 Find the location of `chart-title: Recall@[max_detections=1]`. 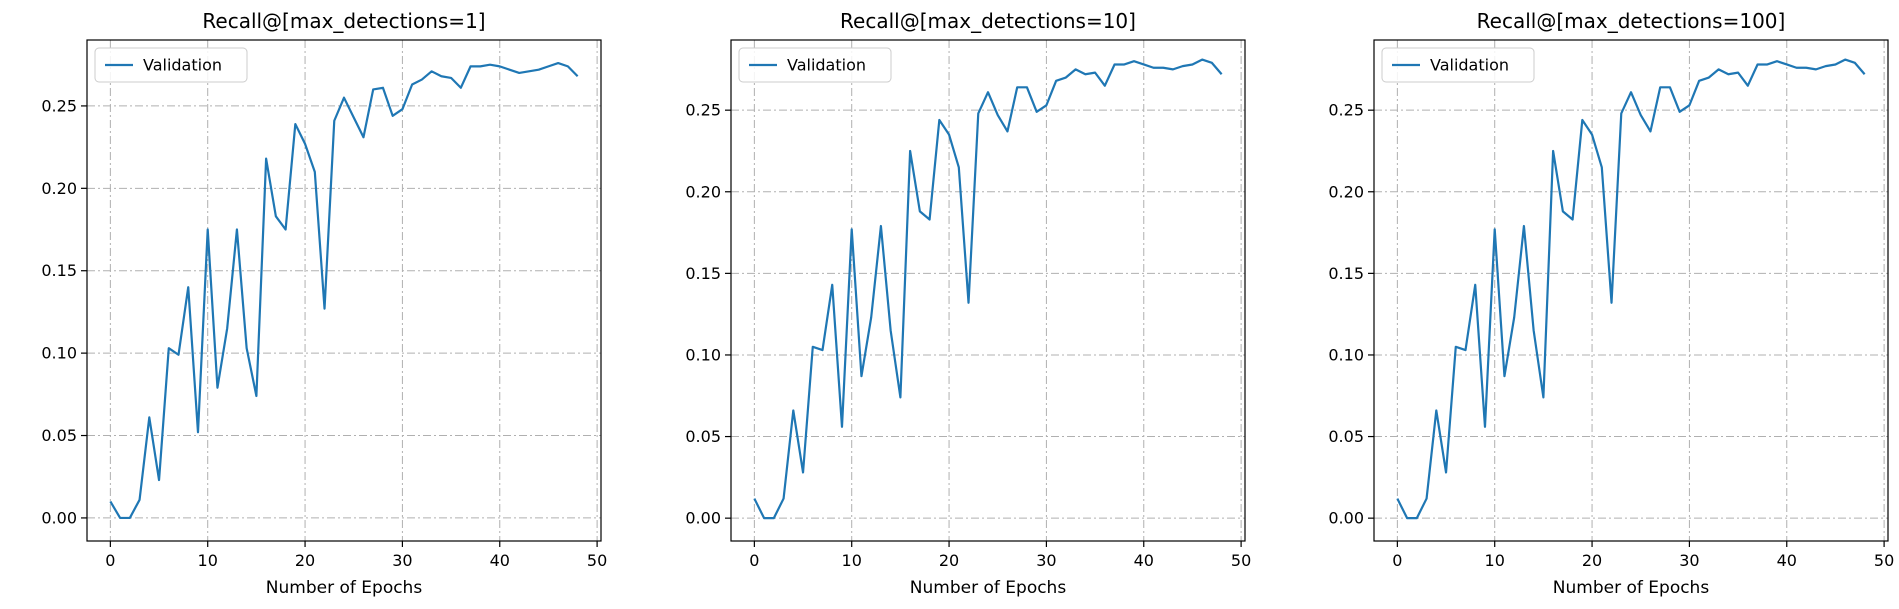

chart-title: Recall@[max_detections=1] is located at coordinates (343, 21).